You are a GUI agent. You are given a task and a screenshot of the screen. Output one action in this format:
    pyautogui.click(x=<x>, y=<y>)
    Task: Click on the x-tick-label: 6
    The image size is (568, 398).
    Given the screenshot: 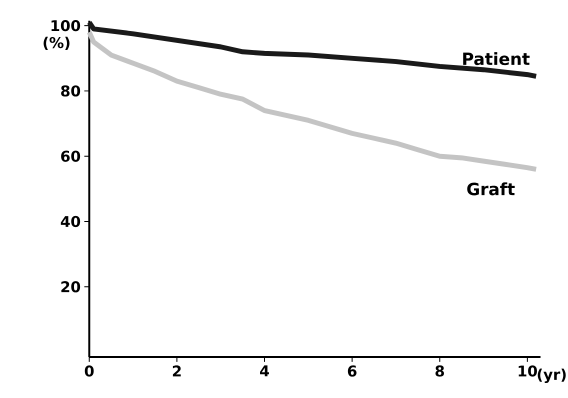 What is the action you would take?
    pyautogui.click(x=352, y=371)
    